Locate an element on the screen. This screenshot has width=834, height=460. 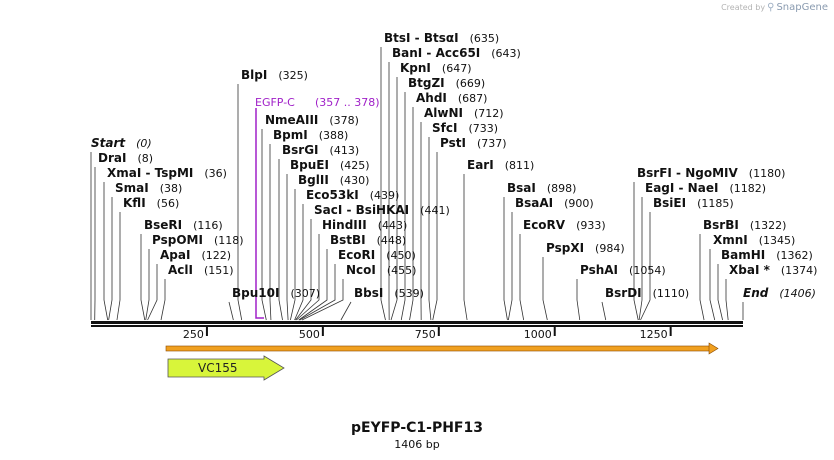
enzyme-label: PspOMI (118) is located at coordinates (198, 240).